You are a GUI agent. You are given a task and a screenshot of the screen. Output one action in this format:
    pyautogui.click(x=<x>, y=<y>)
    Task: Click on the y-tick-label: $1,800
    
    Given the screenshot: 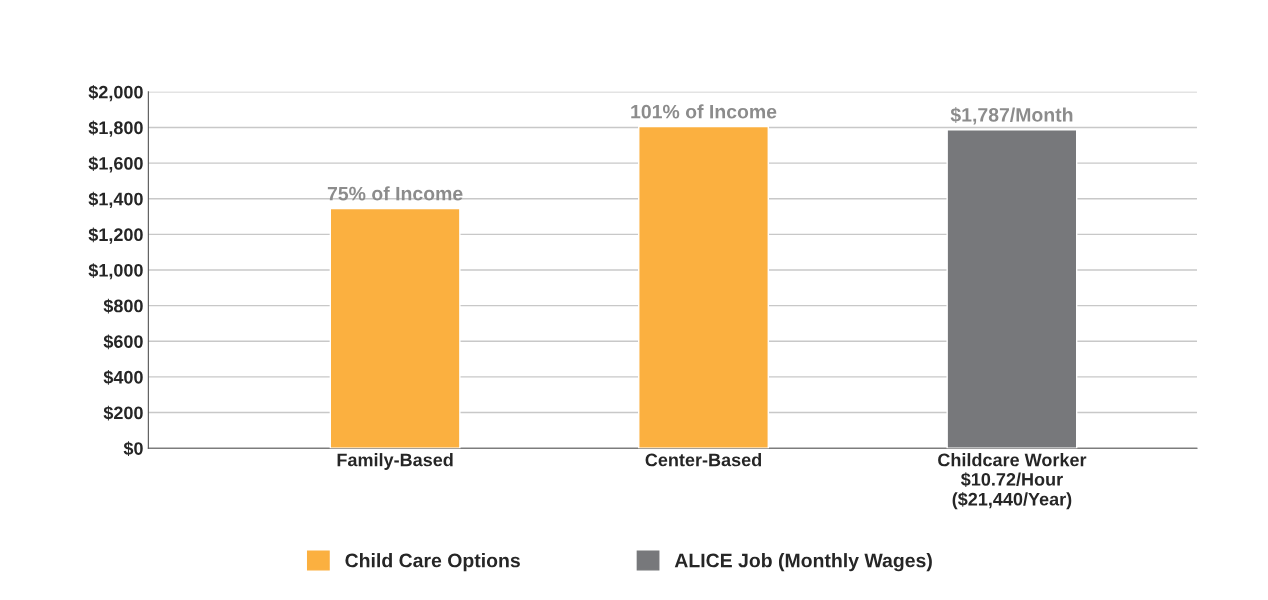 What is the action you would take?
    pyautogui.click(x=115, y=128)
    